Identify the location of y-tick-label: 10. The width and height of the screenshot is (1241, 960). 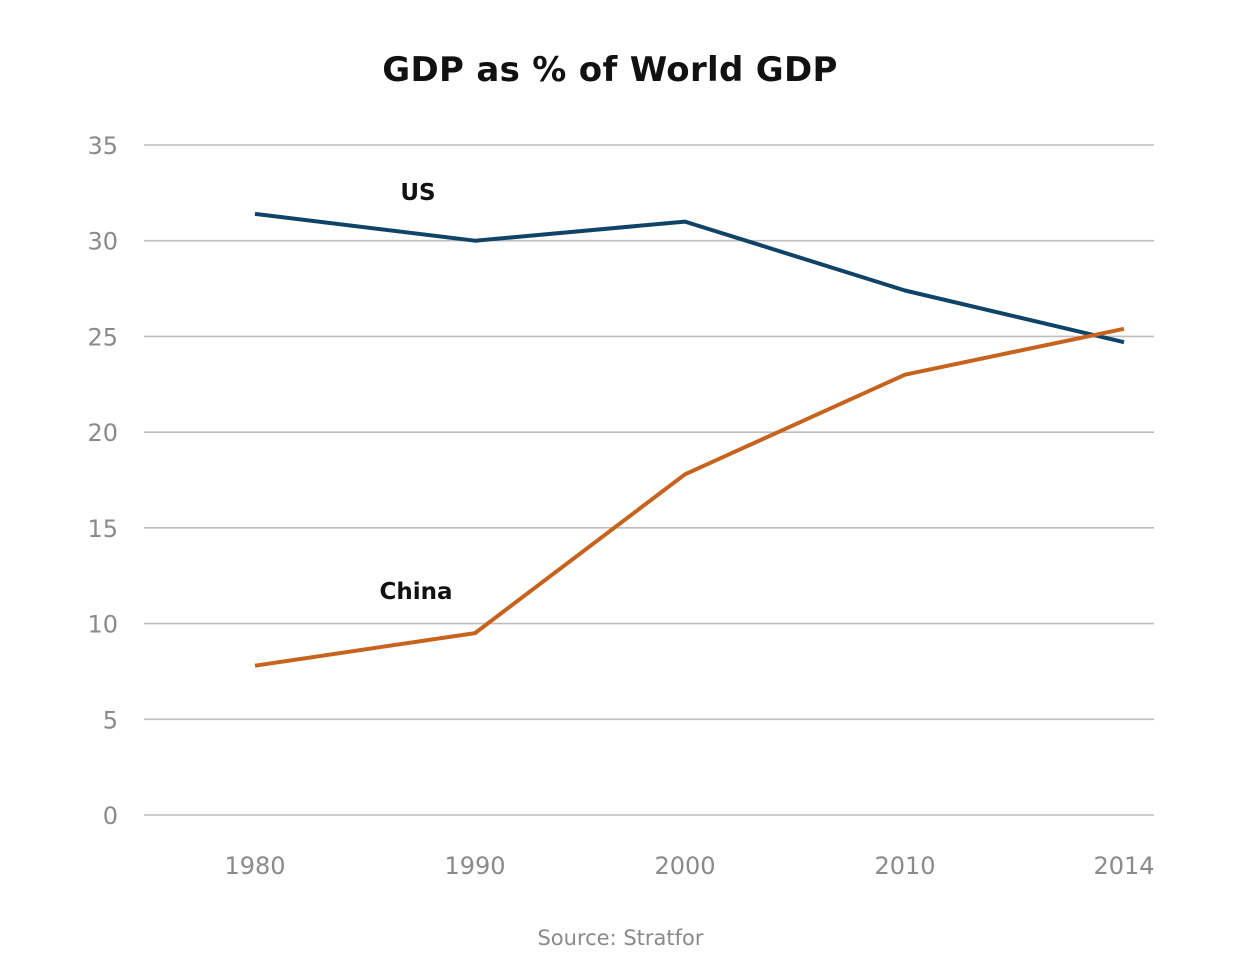
(102, 625).